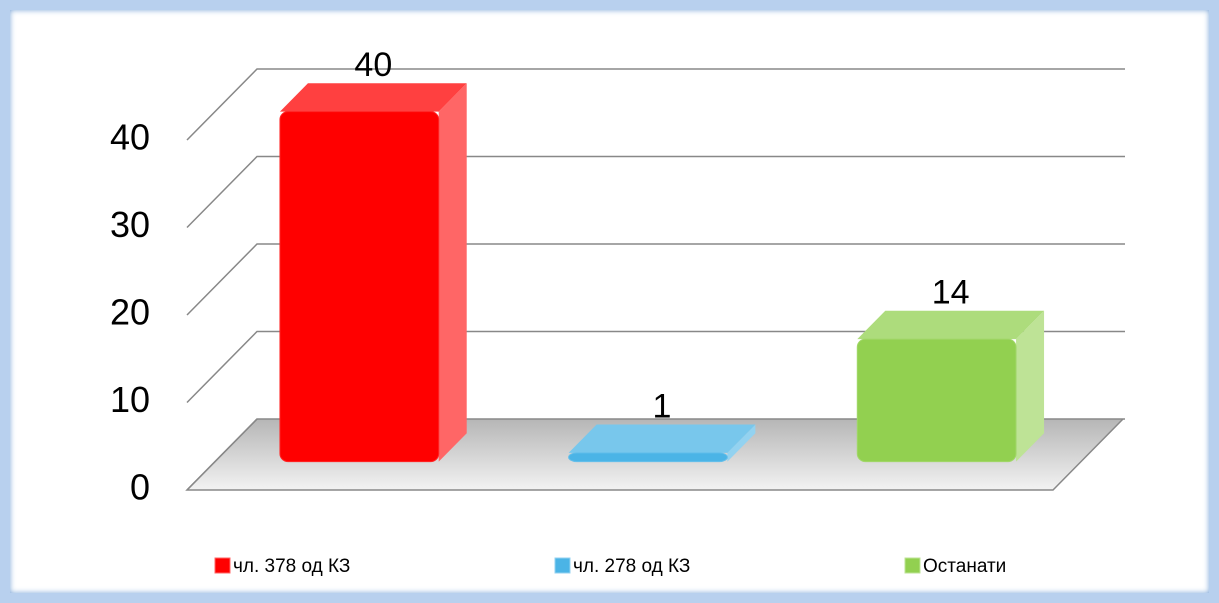  Describe the element at coordinates (373, 65) in the screenshot. I see `value-label: 40` at that location.